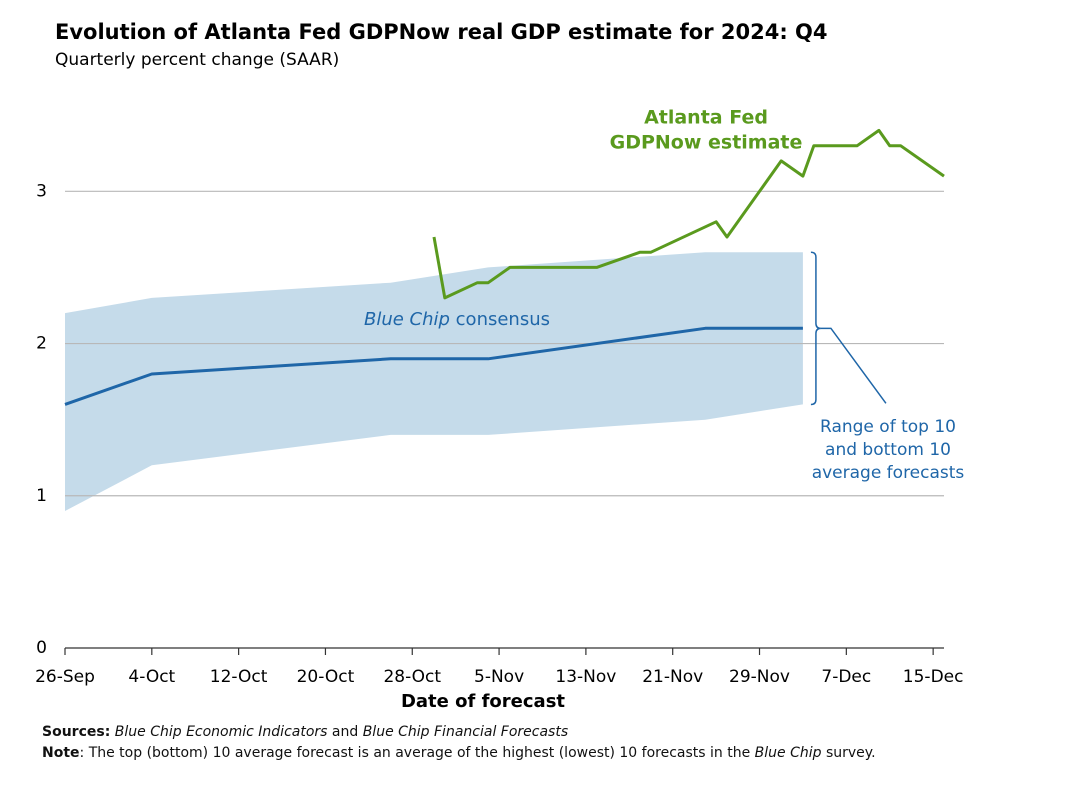  What do you see at coordinates (706, 143) in the screenshot?
I see `series-label: GDPNow estimate` at bounding box center [706, 143].